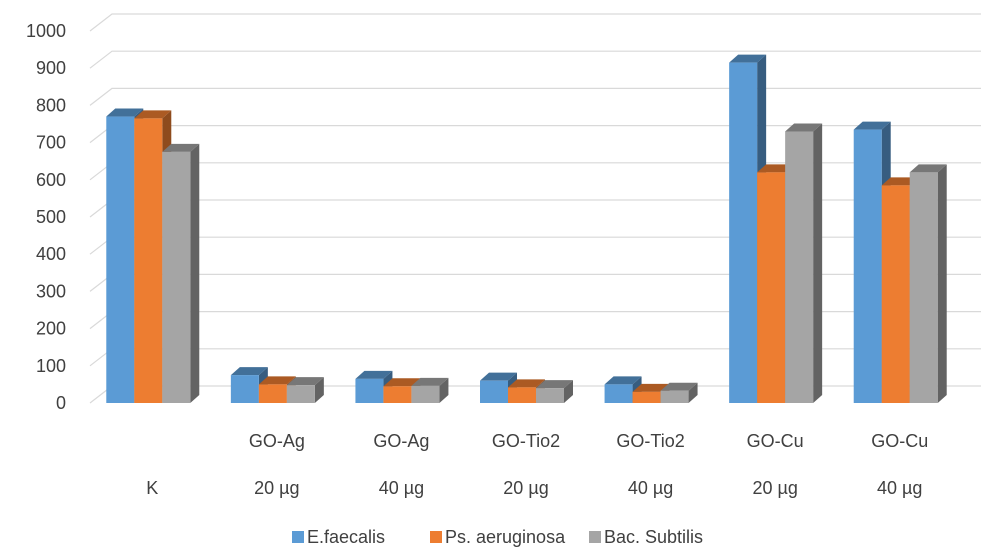  What do you see at coordinates (152, 488) in the screenshot?
I see `x-tick-label: K` at bounding box center [152, 488].